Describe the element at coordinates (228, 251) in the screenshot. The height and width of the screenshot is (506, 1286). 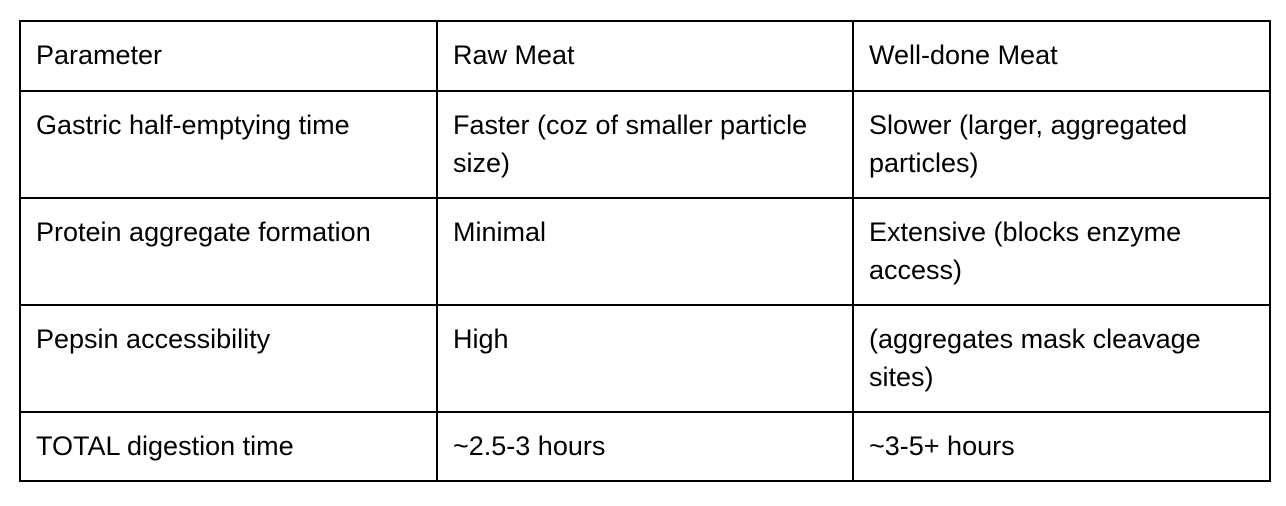
I see `table-cell: Protein aggregate formation` at that location.